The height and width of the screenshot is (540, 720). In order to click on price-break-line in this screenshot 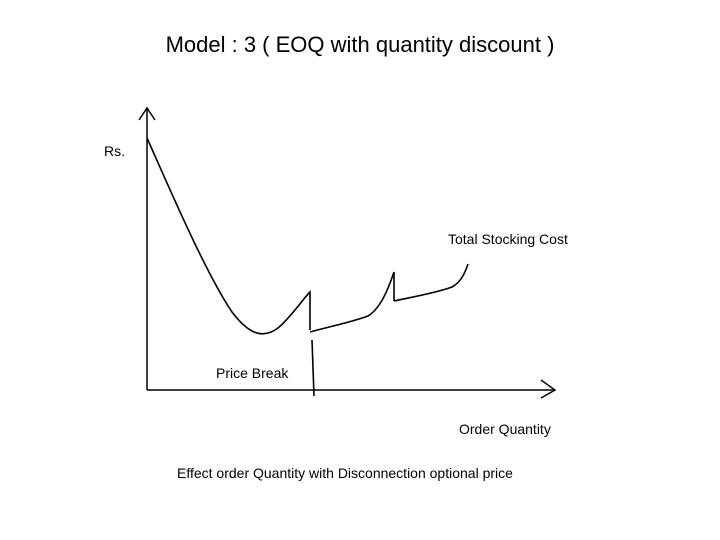, I will do `click(313, 368)`.